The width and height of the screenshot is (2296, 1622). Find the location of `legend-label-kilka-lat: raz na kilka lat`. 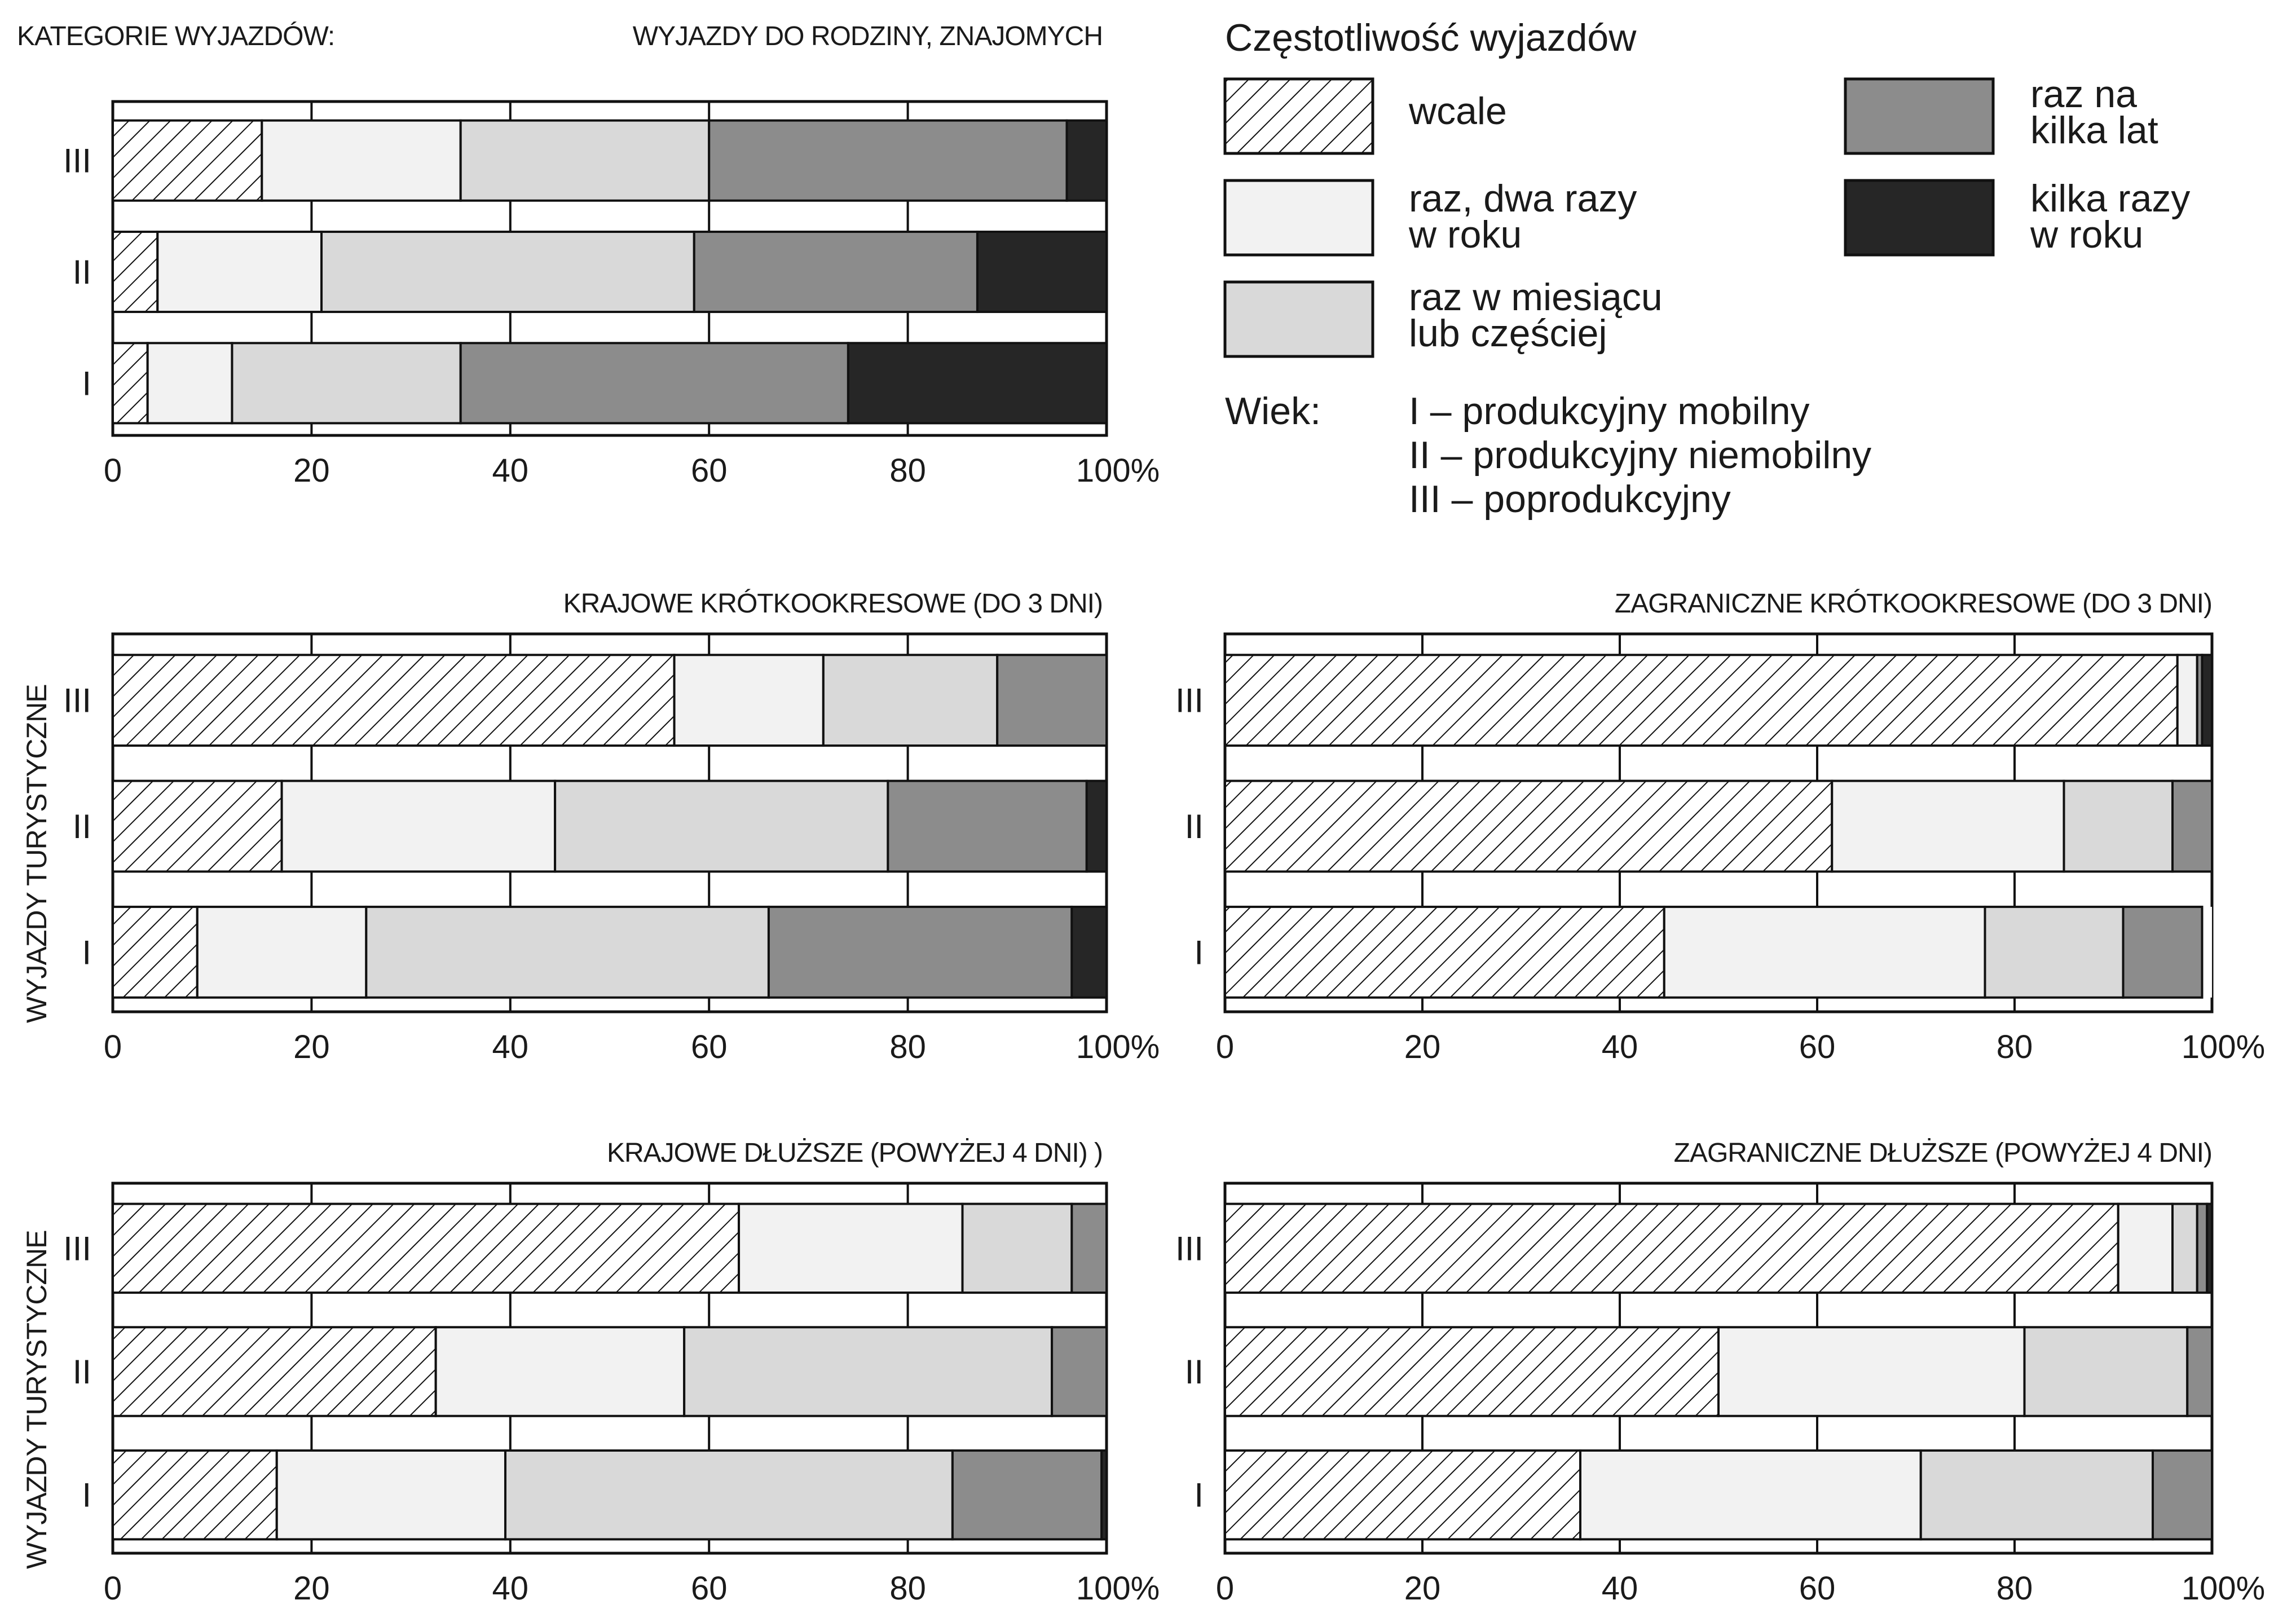

legend-label-kilka-lat: raz na kilka lat is located at coordinates (2094, 113).